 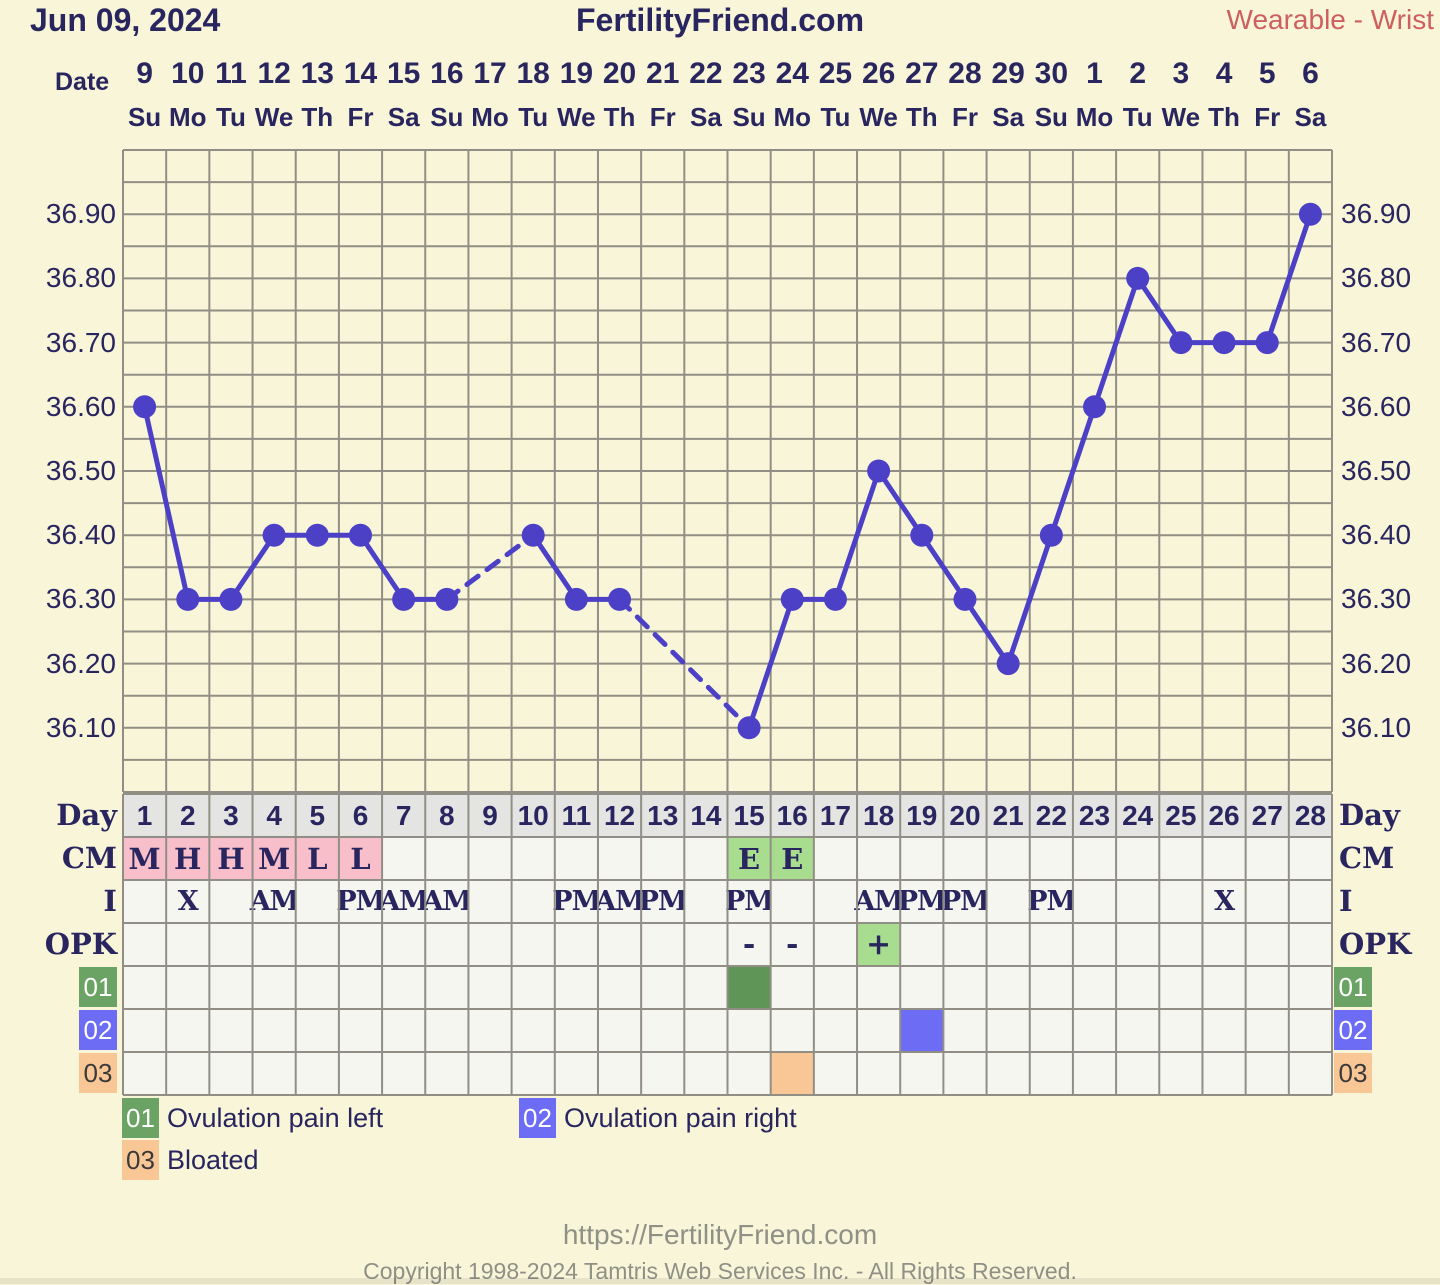 What do you see at coordinates (619, 815) in the screenshot?
I see `day-header-cell: 12` at bounding box center [619, 815].